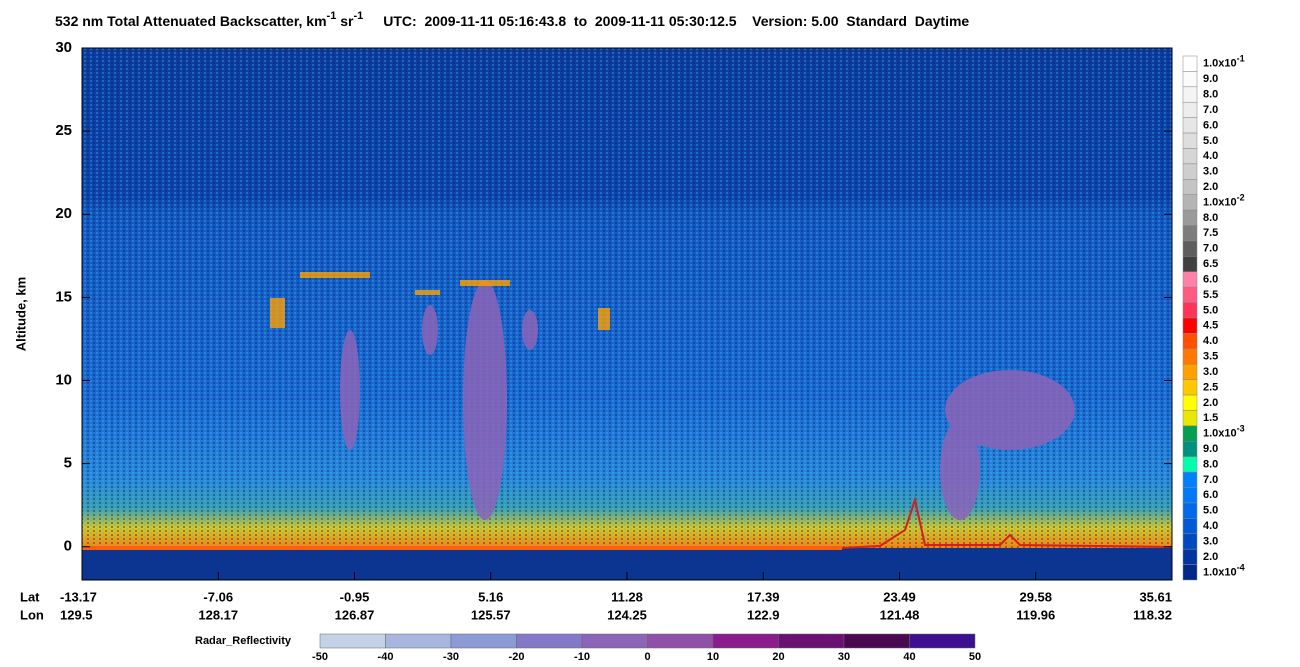 The height and width of the screenshot is (667, 1300). Describe the element at coordinates (63, 47) in the screenshot. I see `y-tick-label: 30` at that location.